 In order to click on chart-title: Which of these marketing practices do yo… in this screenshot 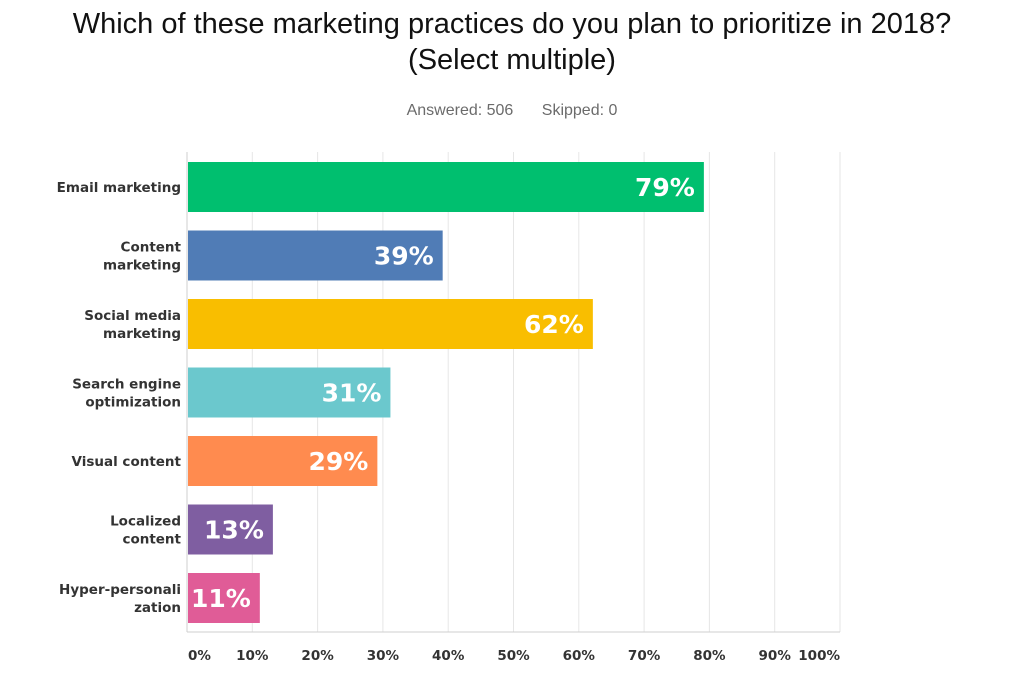, I will do `click(512, 42)`.